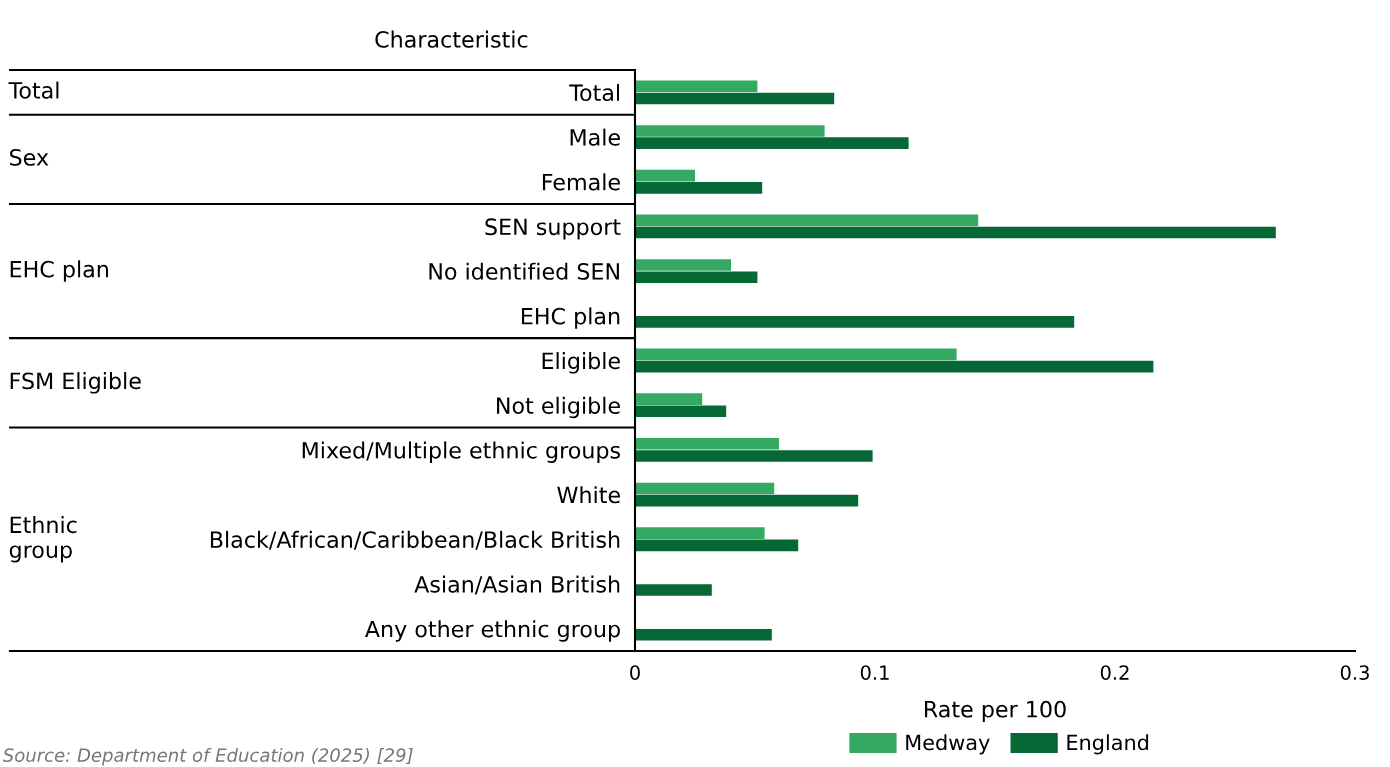  What do you see at coordinates (1354, 672) in the screenshot?
I see `x-tick-label: 0.3` at bounding box center [1354, 672].